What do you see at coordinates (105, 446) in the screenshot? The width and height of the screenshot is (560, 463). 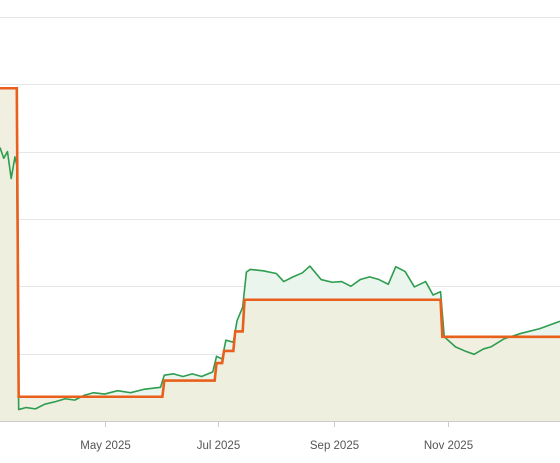 I see `x-tick-label-1: May 2025` at bounding box center [105, 446].